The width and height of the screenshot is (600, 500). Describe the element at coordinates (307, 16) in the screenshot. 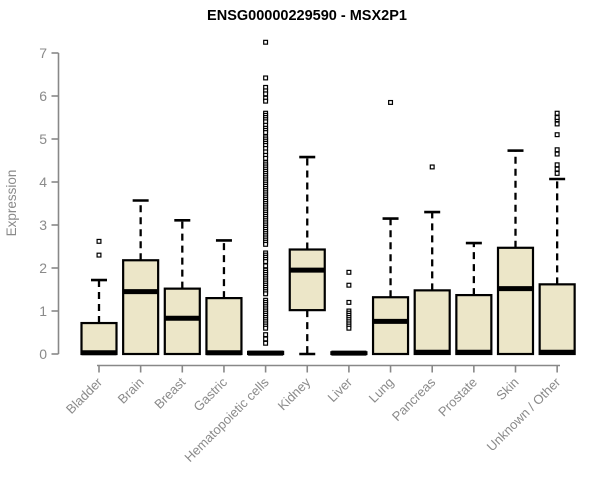

I see `chart-title: ENSG00000229590 - MSX2P1` at that location.